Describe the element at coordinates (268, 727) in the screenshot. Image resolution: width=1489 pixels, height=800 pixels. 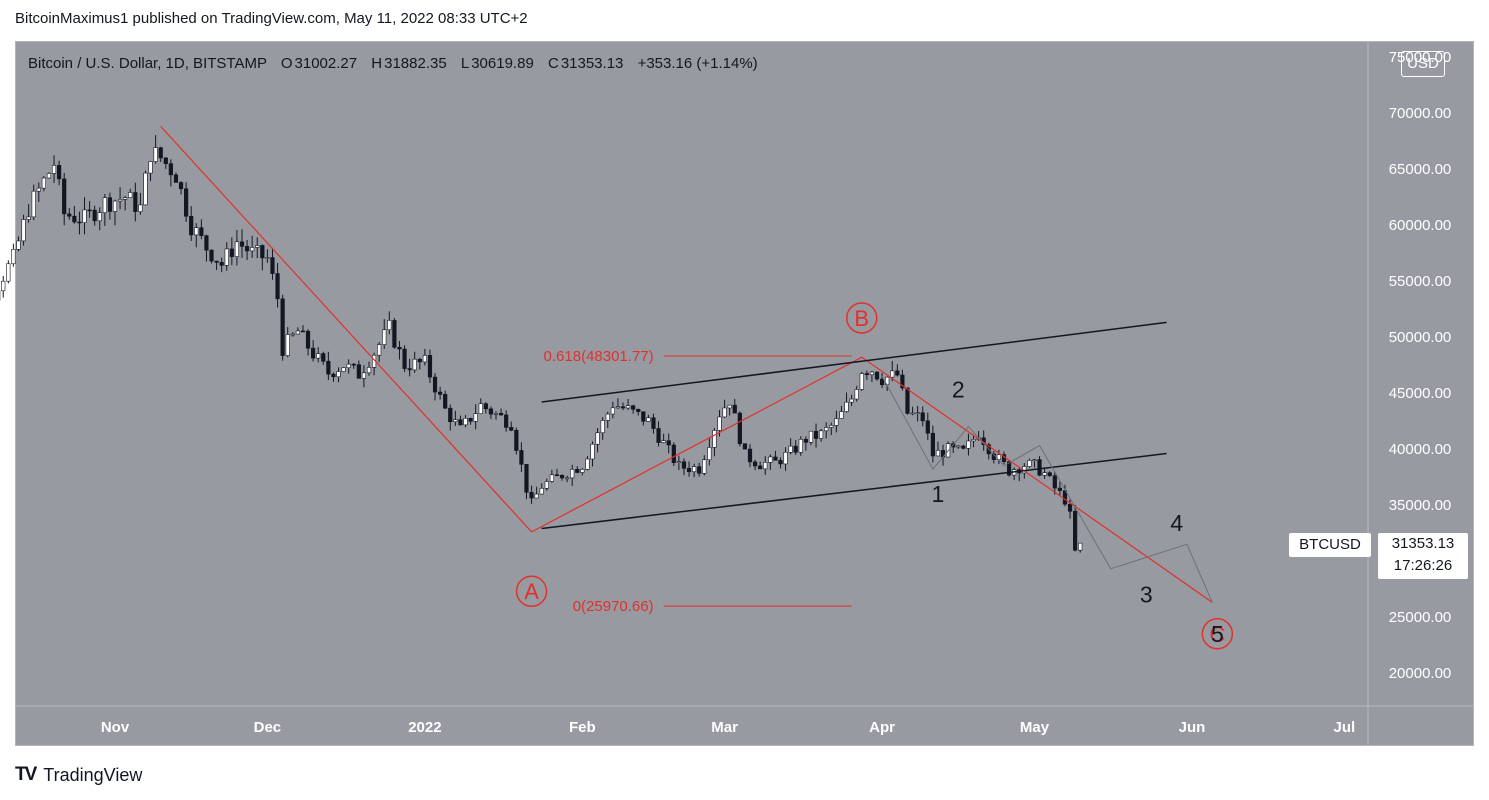
I see `x-tick-label: Dec` at that location.